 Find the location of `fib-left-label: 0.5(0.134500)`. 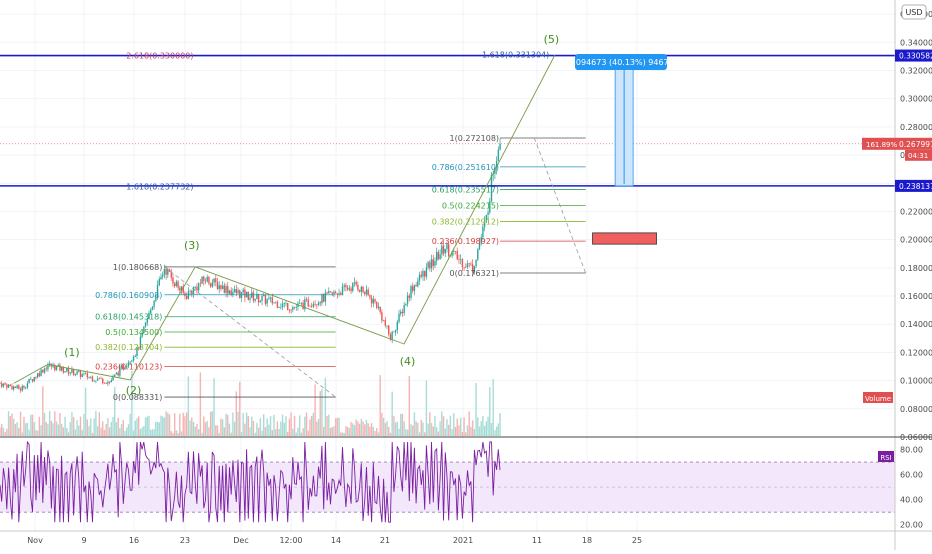

fib-left-label: 0.5(0.134500) is located at coordinates (133, 332).